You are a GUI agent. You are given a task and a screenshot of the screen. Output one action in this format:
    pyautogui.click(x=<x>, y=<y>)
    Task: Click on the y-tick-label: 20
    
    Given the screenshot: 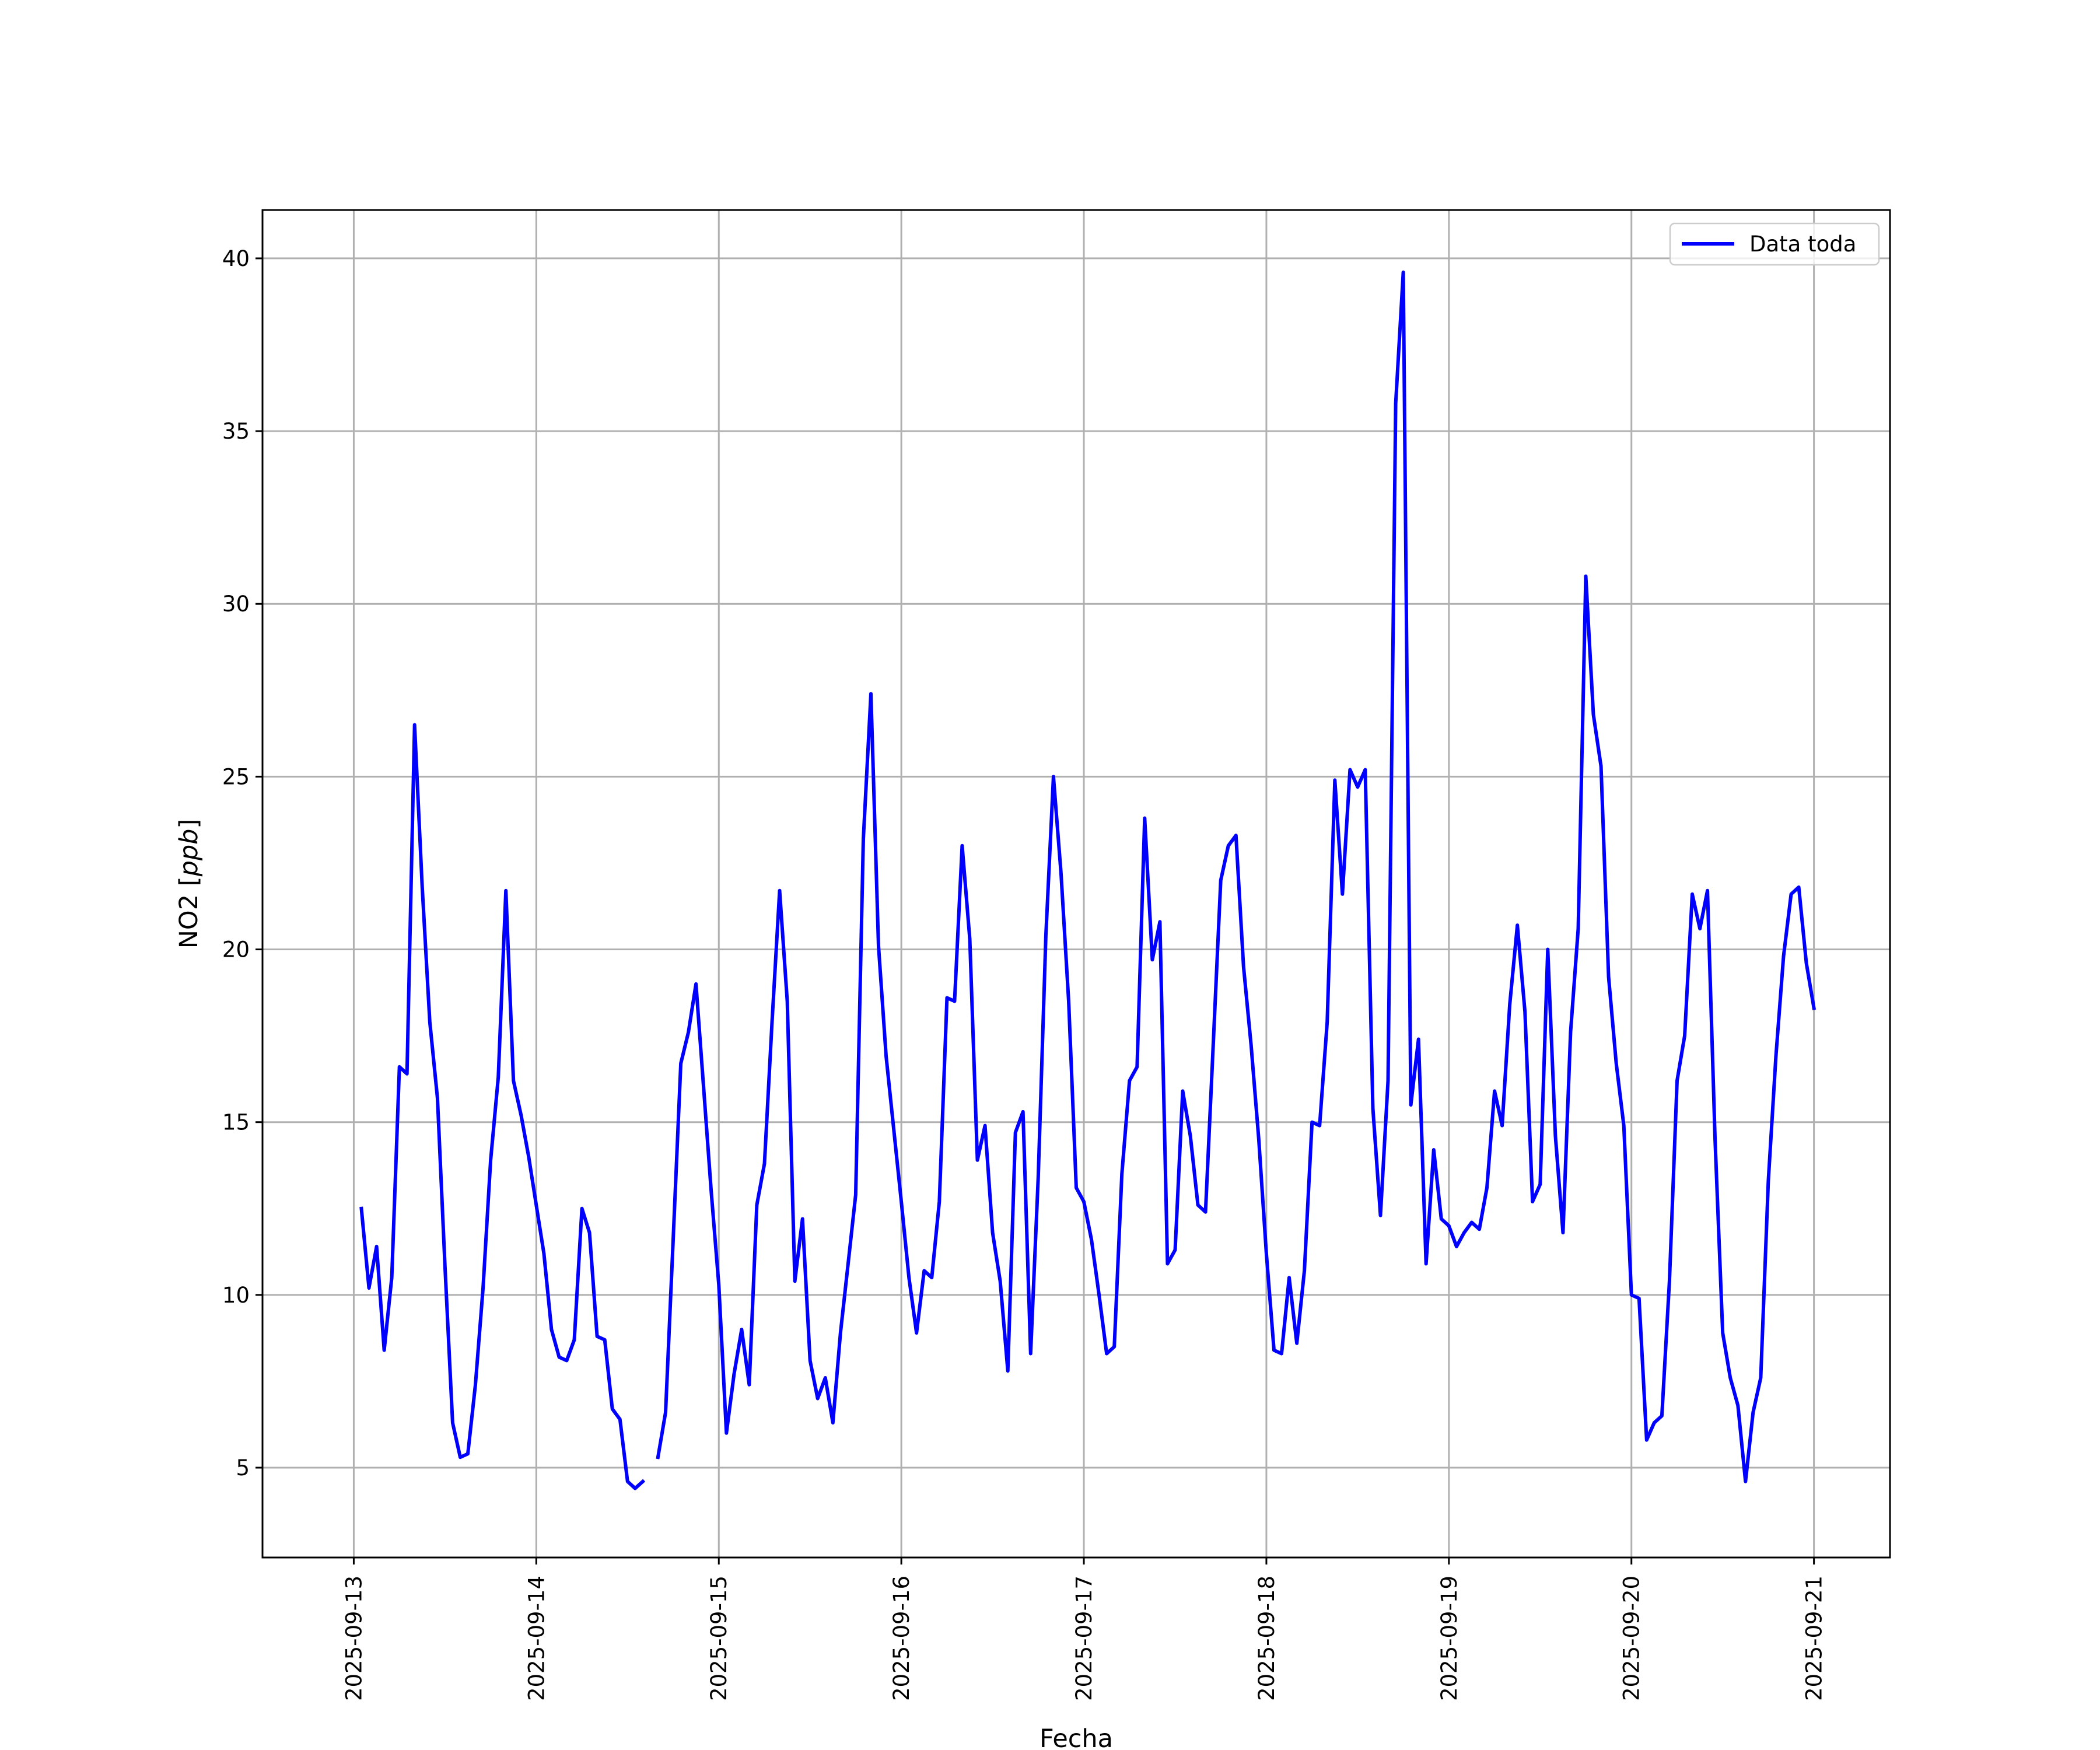 What is the action you would take?
    pyautogui.click(x=236, y=950)
    